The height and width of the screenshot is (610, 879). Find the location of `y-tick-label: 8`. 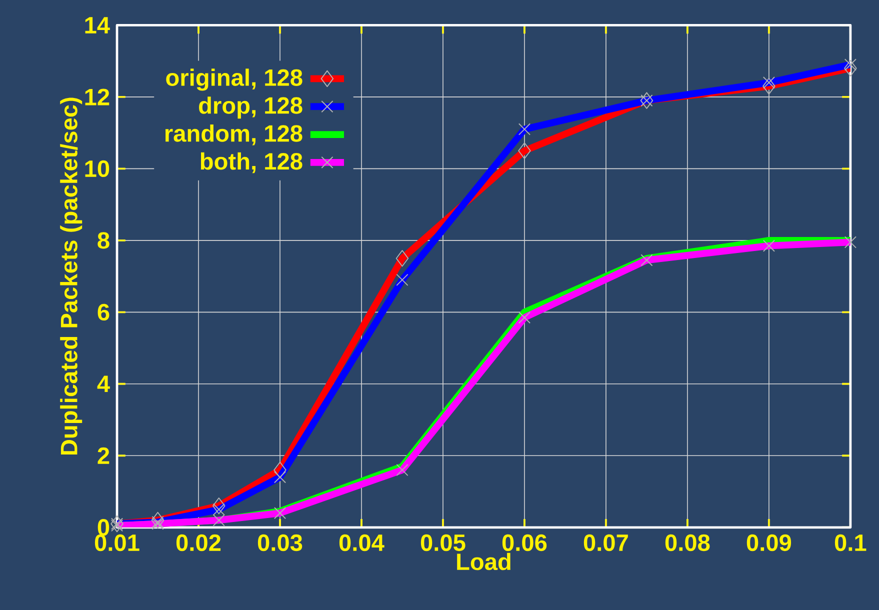

y-tick-label: 8 is located at coordinates (104, 240).